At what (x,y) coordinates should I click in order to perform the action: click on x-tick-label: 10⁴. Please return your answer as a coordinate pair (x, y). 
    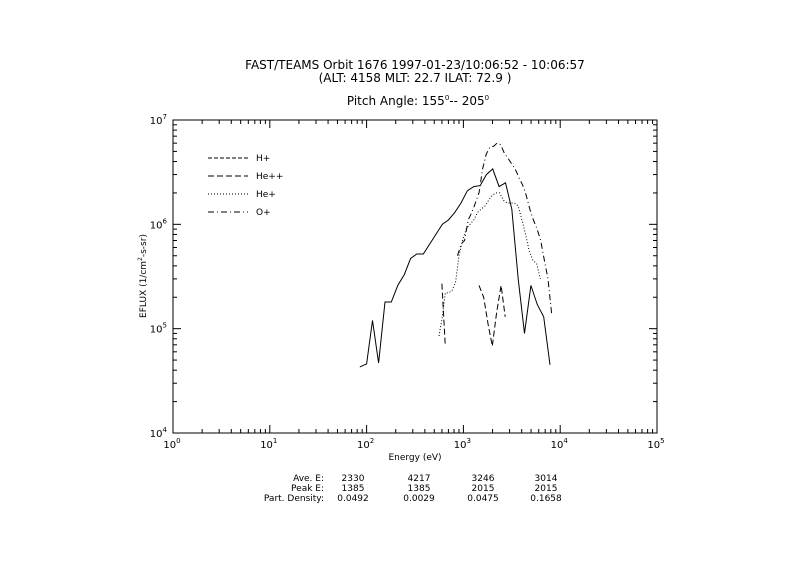
    Looking at the image, I should click on (560, 444).